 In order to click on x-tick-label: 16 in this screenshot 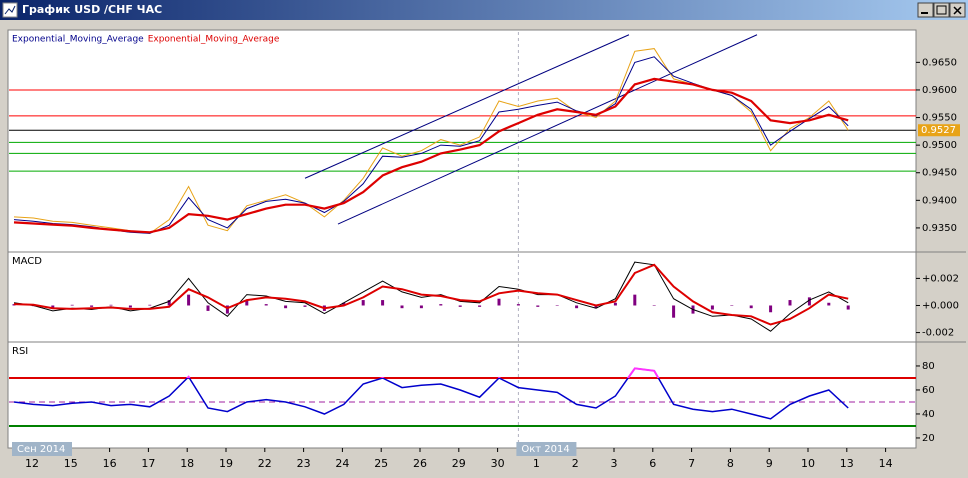, I will do `click(110, 463)`.